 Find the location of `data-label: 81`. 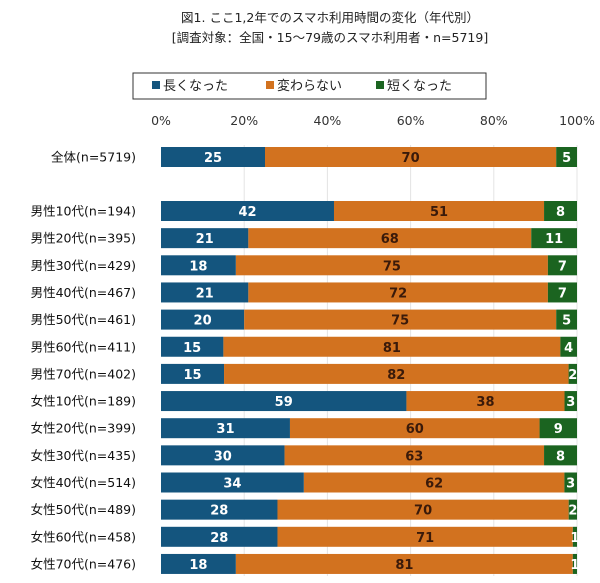

data-label: 81 is located at coordinates (392, 348).